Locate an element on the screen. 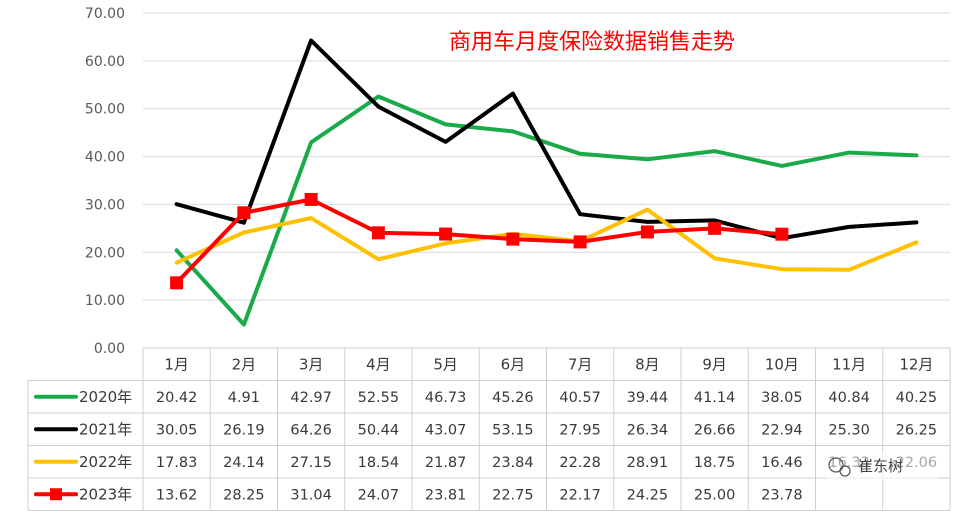  data-label: 17.83 is located at coordinates (177, 463).